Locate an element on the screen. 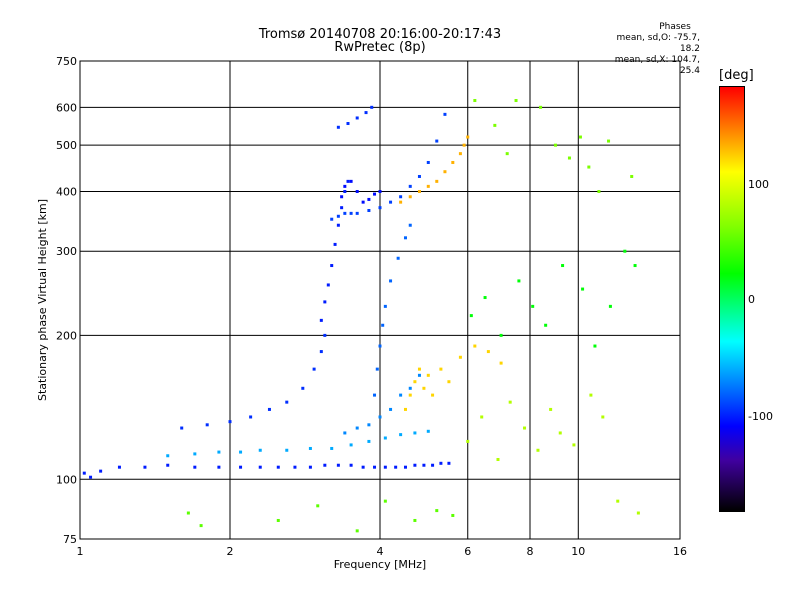  y-tick-label: 750 is located at coordinates (66, 61).